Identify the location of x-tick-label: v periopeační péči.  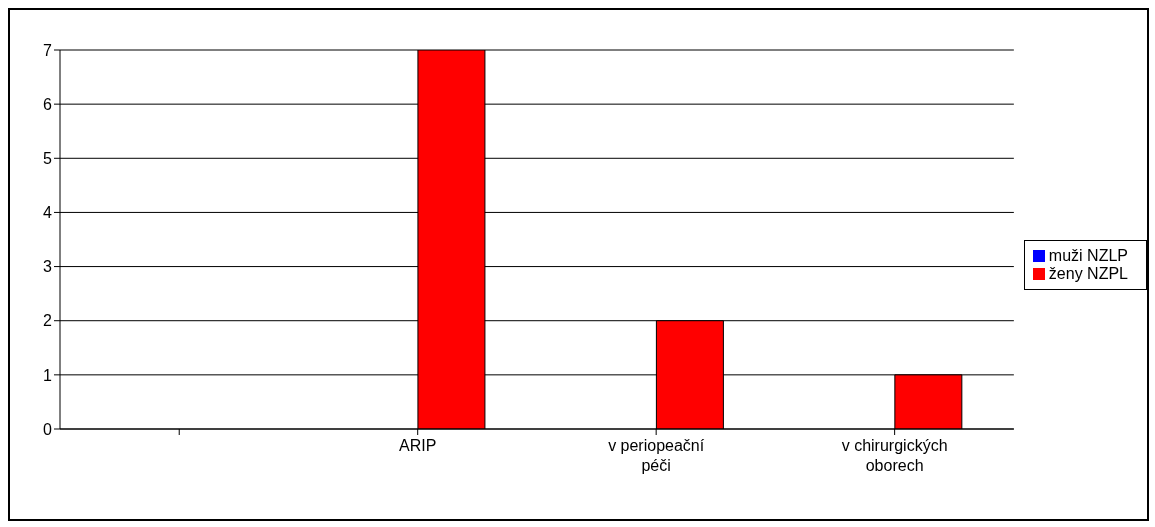
(656, 455).